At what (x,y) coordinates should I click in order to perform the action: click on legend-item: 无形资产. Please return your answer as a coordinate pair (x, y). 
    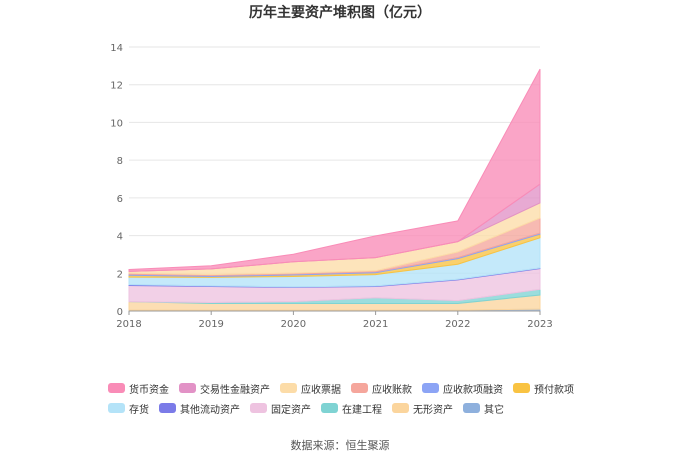
    Looking at the image, I should click on (422, 408).